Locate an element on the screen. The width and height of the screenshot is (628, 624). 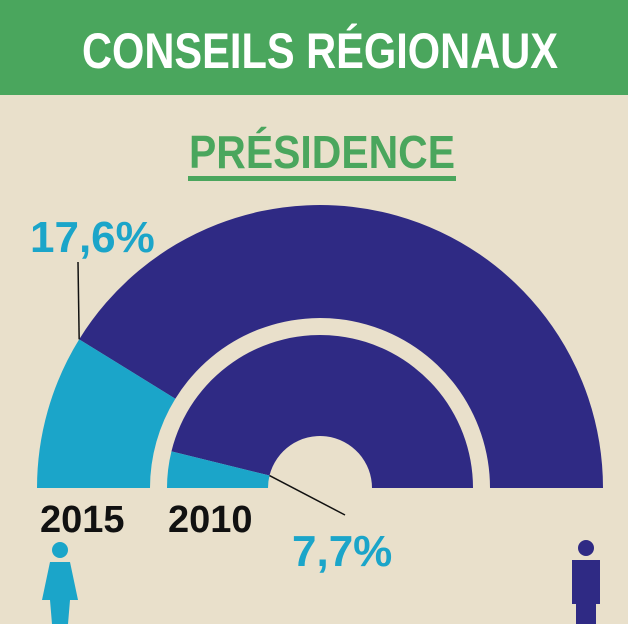
series-label: 2010 is located at coordinates (210, 520).